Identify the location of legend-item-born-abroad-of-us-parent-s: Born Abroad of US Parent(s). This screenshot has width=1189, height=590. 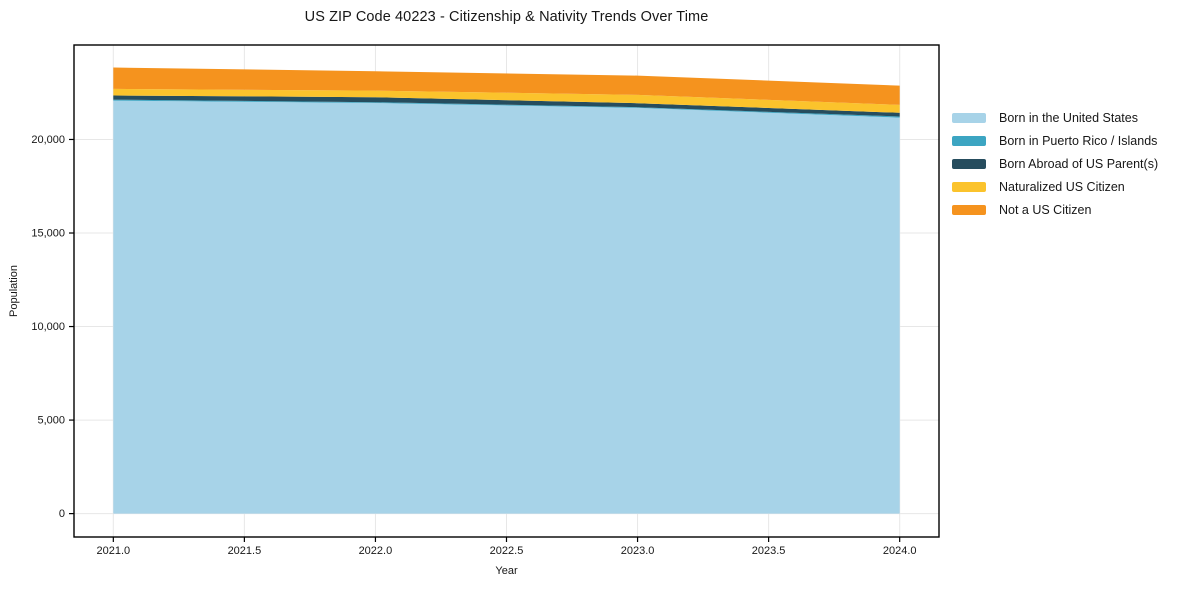
(1055, 163).